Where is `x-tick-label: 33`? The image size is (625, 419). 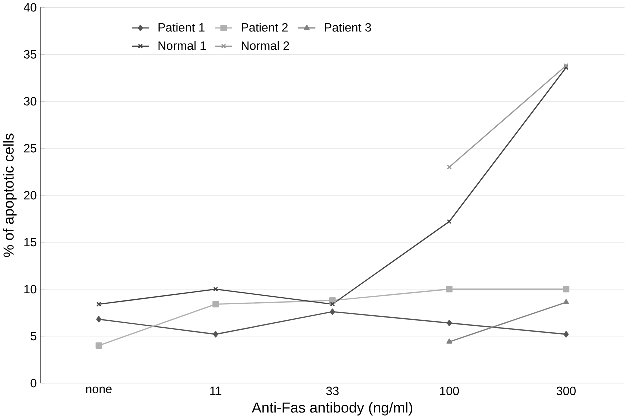
x-tick-label: 33 is located at coordinates (332, 391).